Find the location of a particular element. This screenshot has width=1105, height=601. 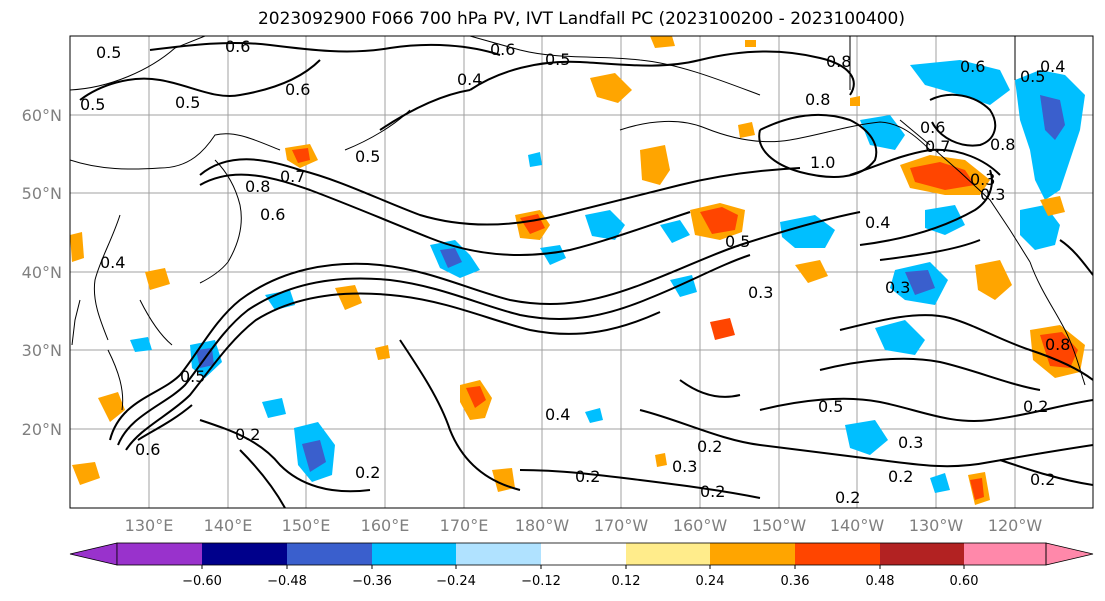

lat-label: 20°N is located at coordinates (42, 429).